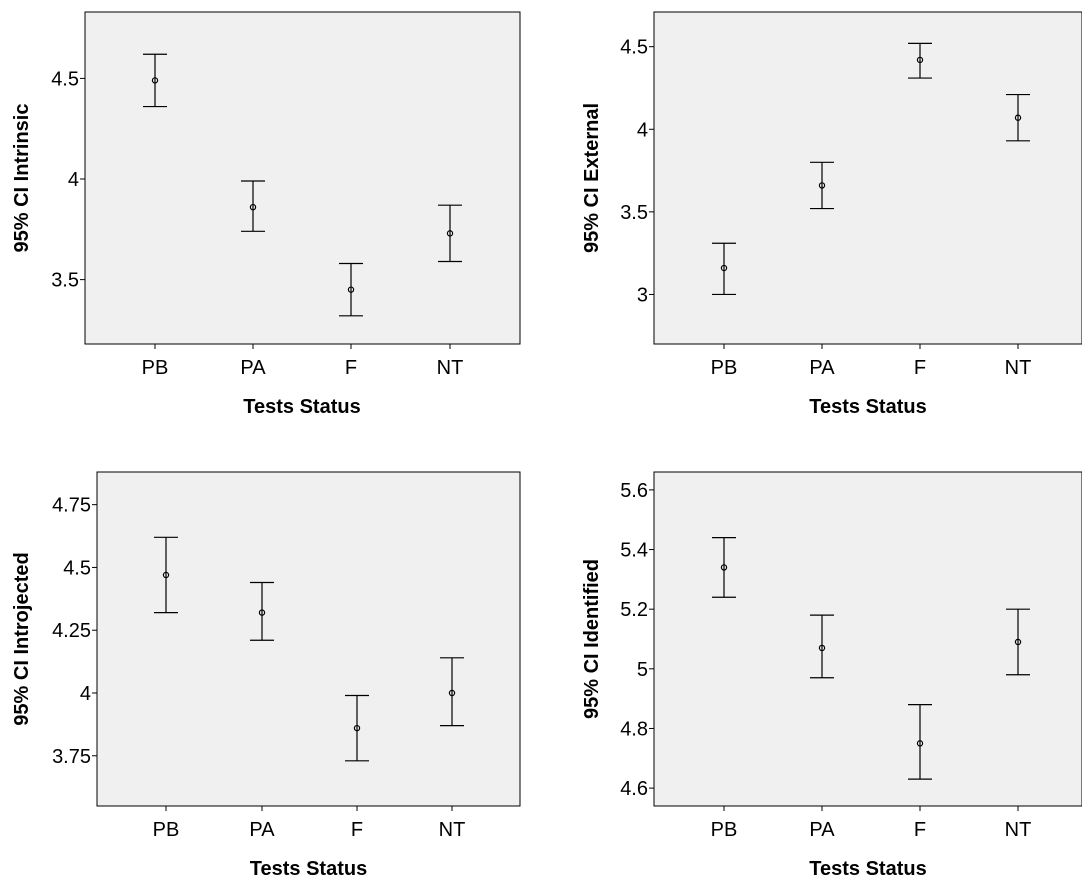  Describe the element at coordinates (634, 789) in the screenshot. I see `y-tick-label: 4.6` at that location.